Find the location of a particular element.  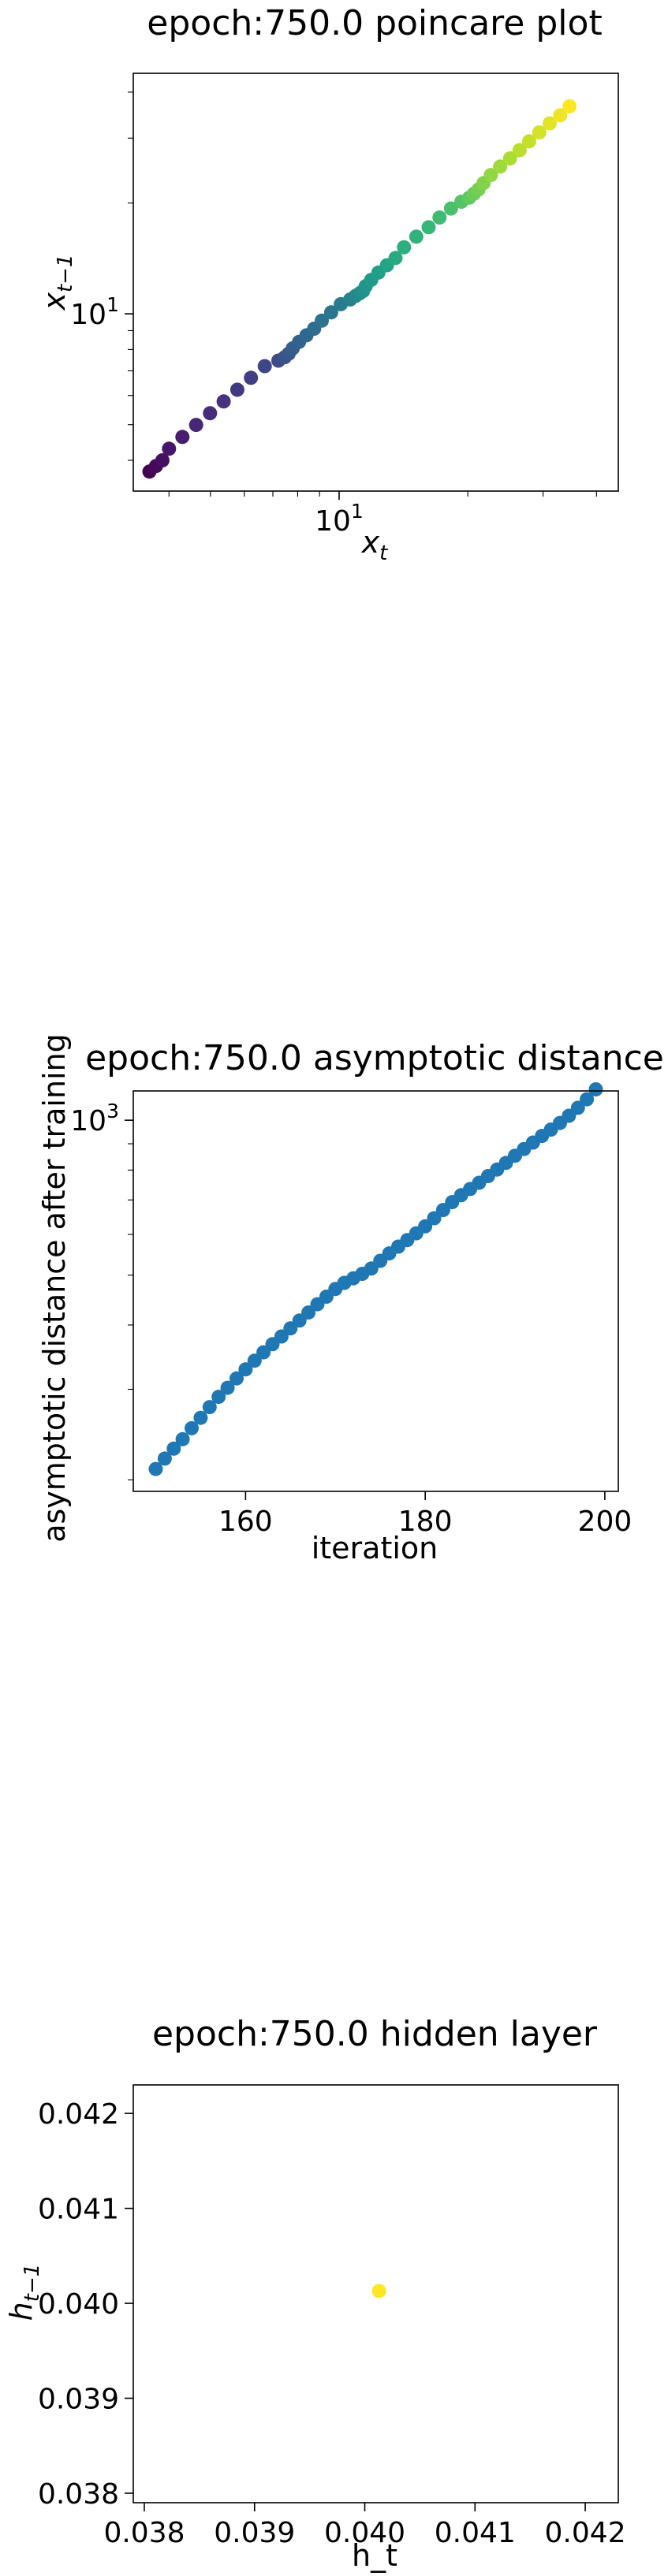

poincare-ylabel: xt−1 is located at coordinates (57, 282).